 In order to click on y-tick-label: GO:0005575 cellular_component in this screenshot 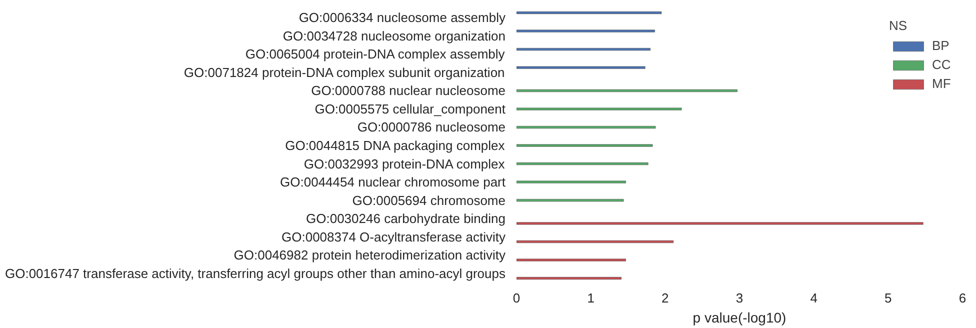, I will do `click(410, 108)`.